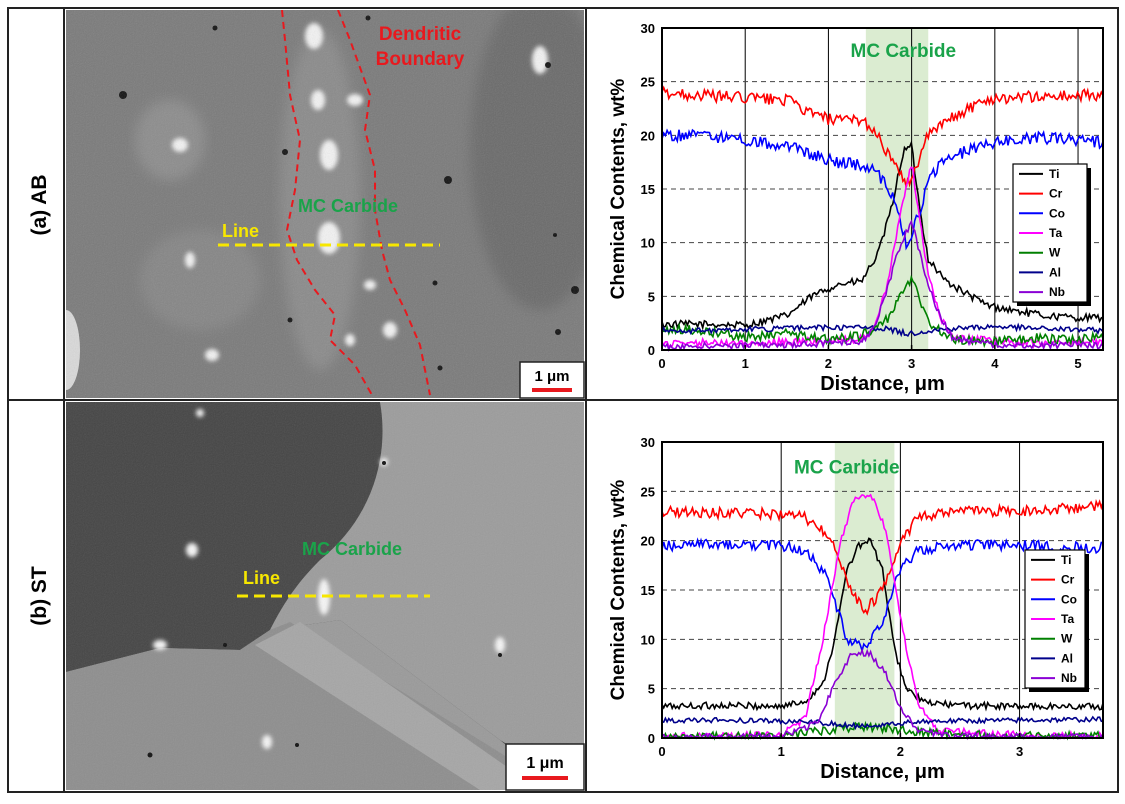 This screenshot has height=804, width=1125. What do you see at coordinates (39, 204) in the screenshot?
I see `row-label-a: (a) AB` at bounding box center [39, 204].